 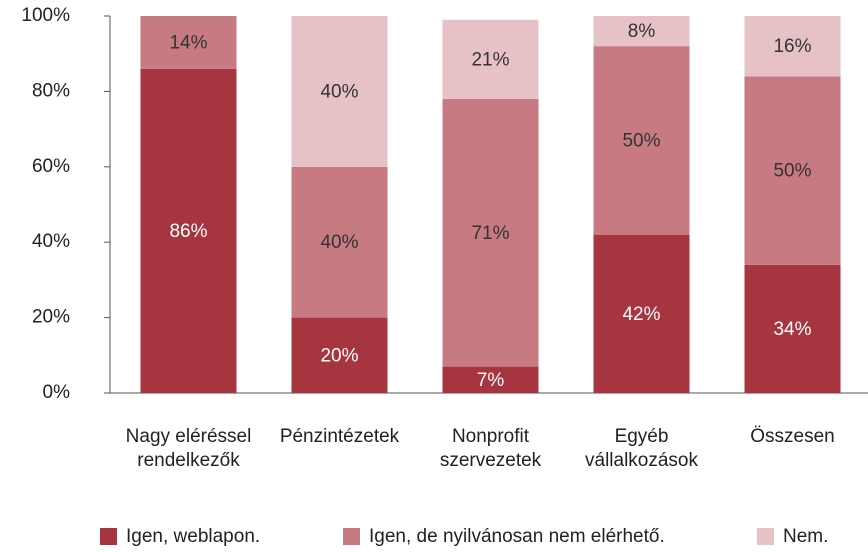 I want to click on y-tick-label: 80%, so click(x=51, y=90).